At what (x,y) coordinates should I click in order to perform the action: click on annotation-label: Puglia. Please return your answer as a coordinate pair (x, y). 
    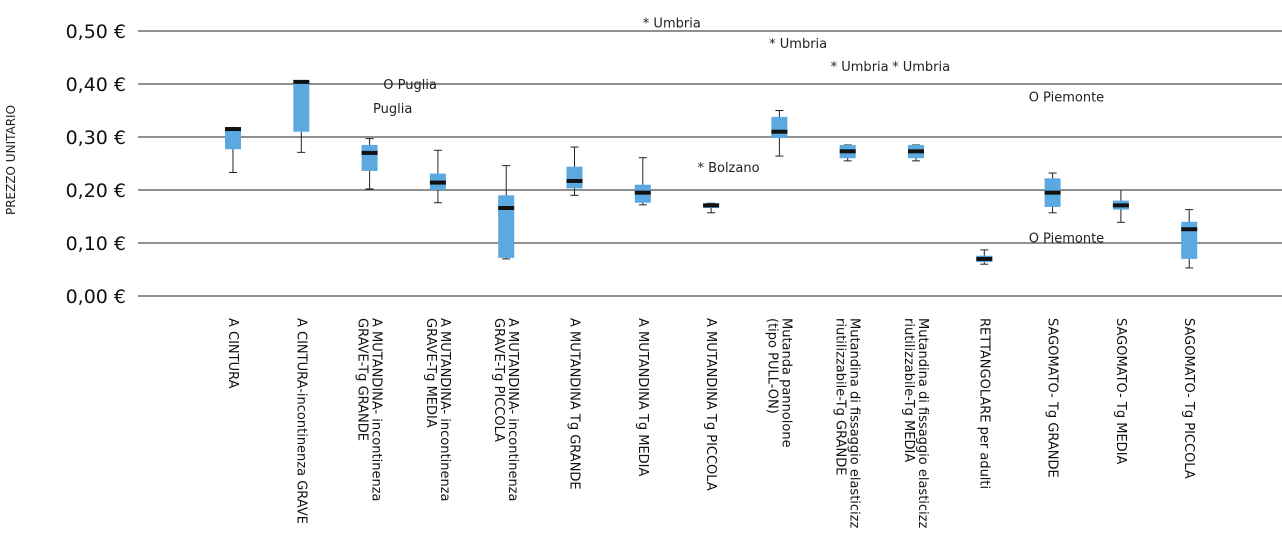
    Looking at the image, I should click on (392, 109).